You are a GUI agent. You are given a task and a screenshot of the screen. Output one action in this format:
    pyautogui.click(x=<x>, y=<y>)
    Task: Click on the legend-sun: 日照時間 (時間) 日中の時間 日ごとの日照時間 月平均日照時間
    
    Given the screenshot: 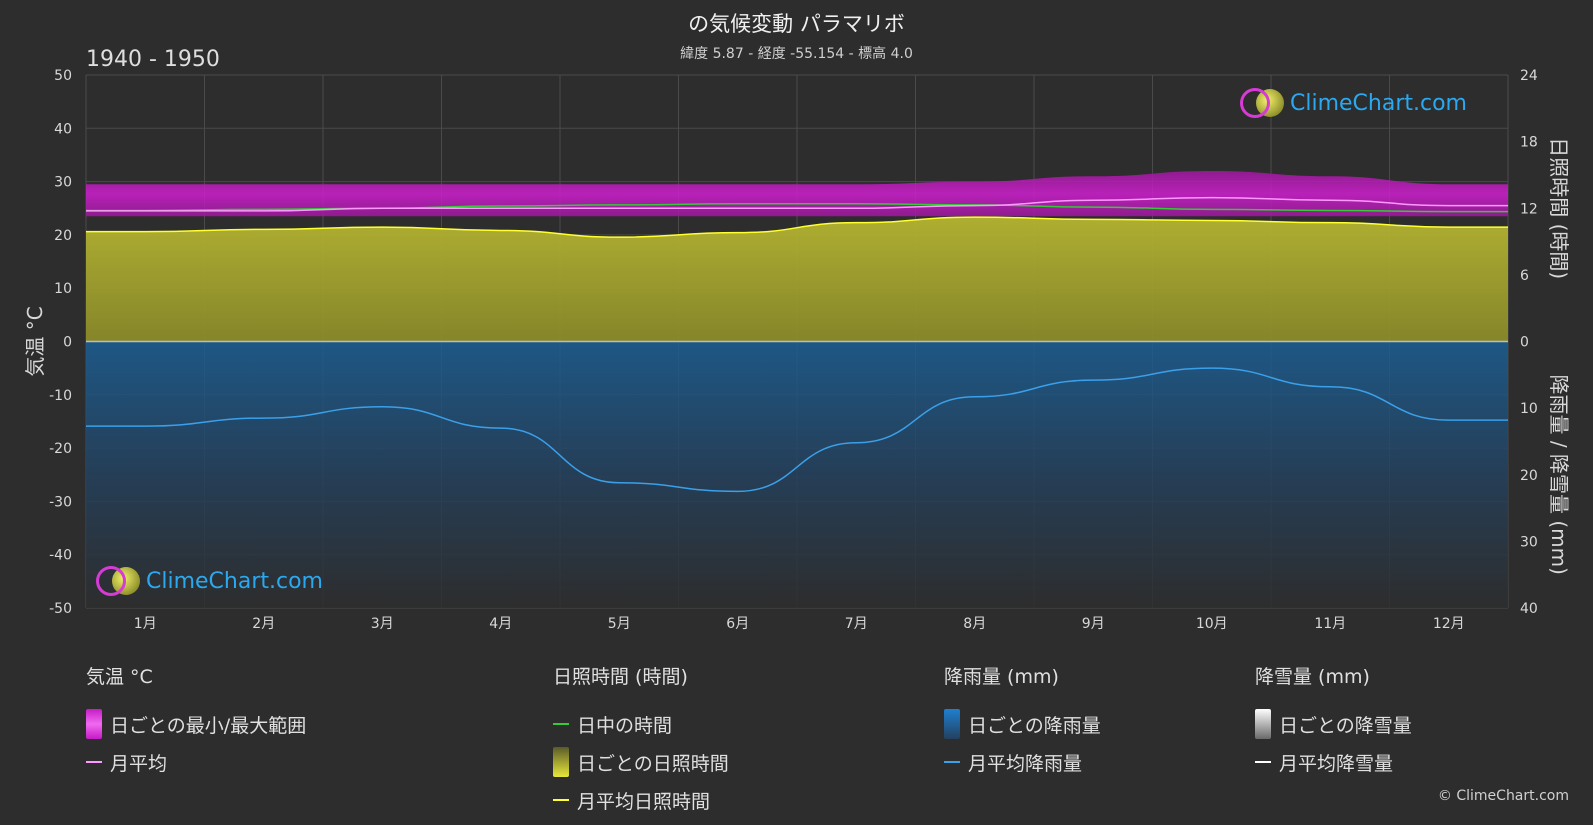 What is the action you would take?
    pyautogui.click(x=641, y=740)
    